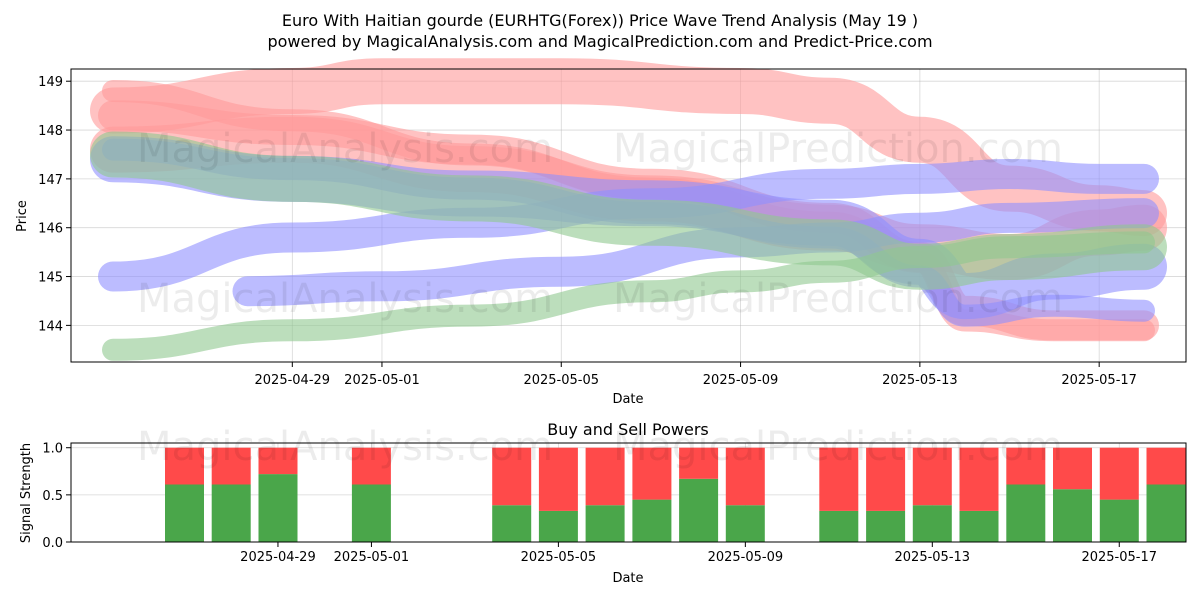 Image resolution: width=1200 pixels, height=600 pixels. I want to click on watermark-analysis-top: MagicalAnalysis.com, so click(345, 149).